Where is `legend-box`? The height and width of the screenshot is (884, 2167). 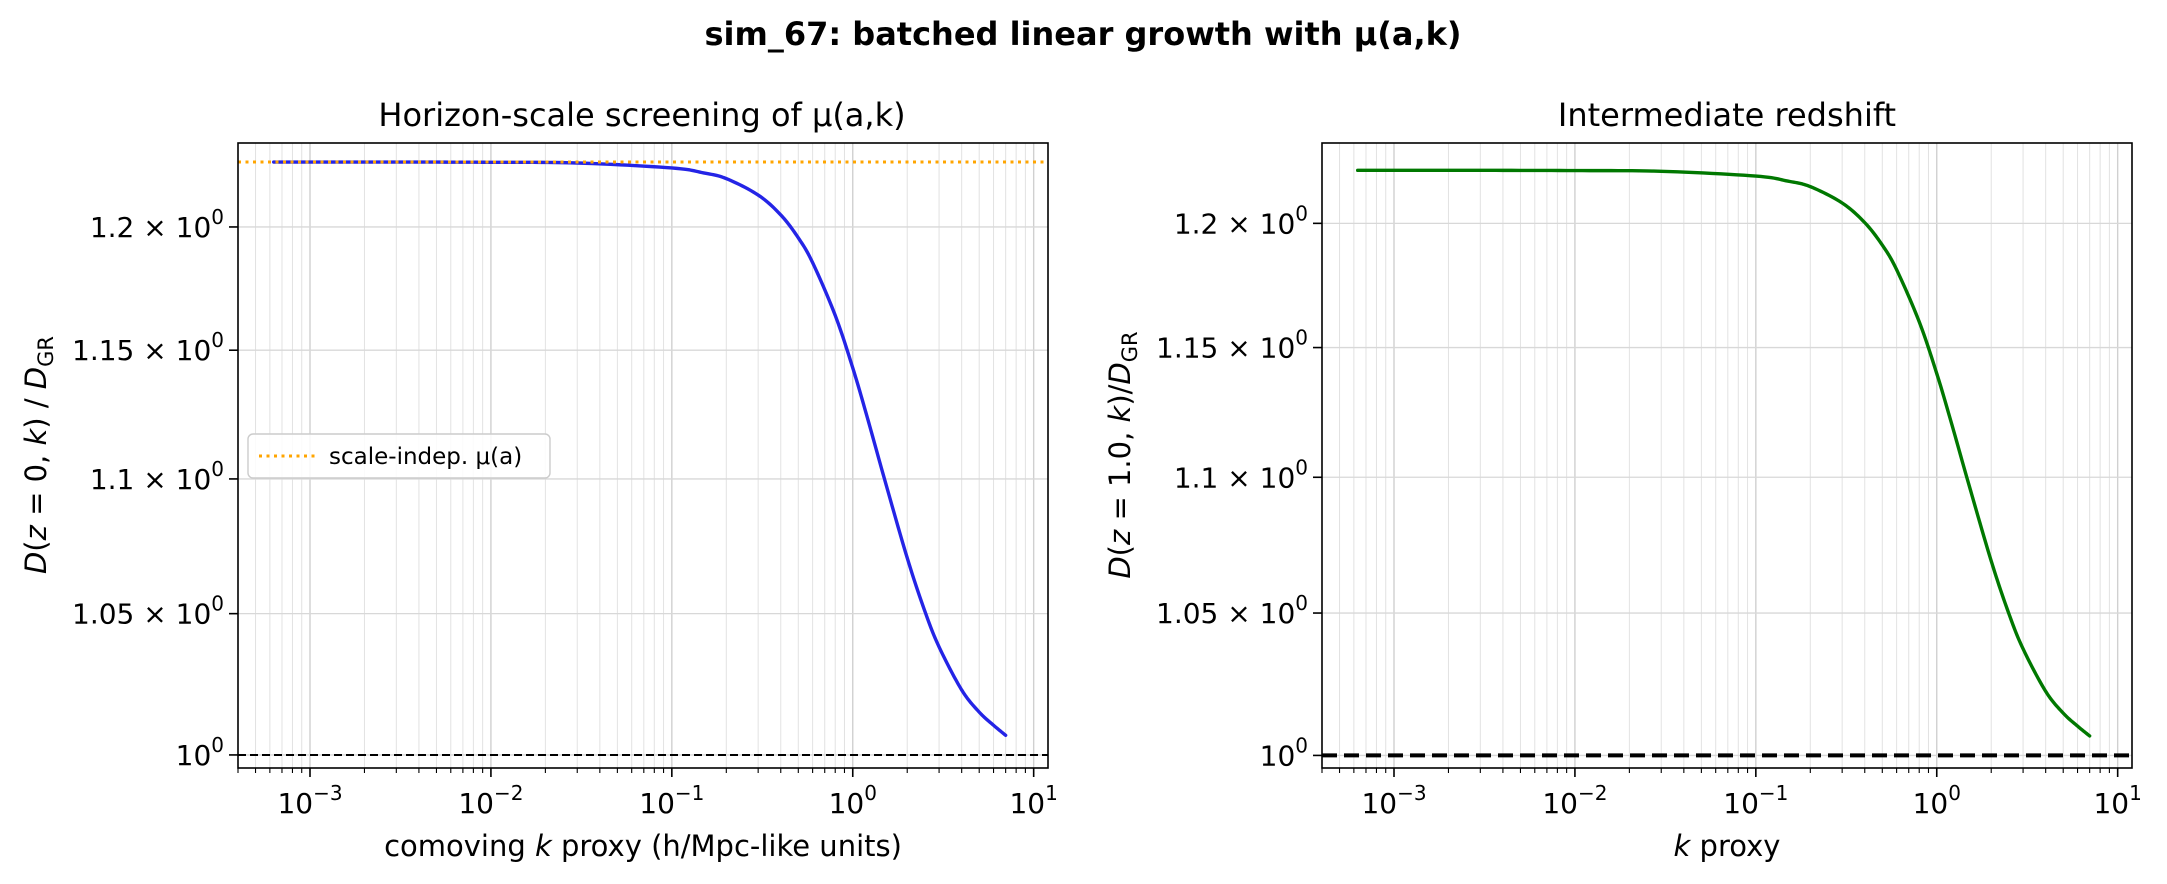
legend-box is located at coordinates (399, 456).